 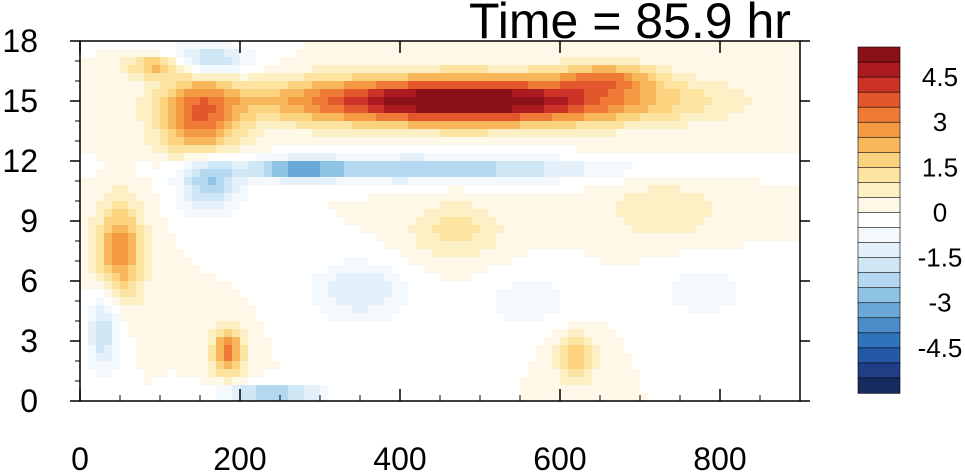 I want to click on x-tick-label: 600, so click(x=559, y=457).